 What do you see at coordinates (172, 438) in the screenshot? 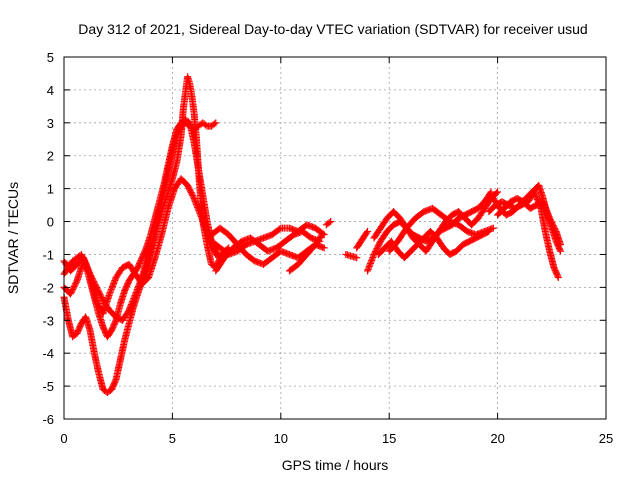
I see `x-tick-label: 5` at bounding box center [172, 438].